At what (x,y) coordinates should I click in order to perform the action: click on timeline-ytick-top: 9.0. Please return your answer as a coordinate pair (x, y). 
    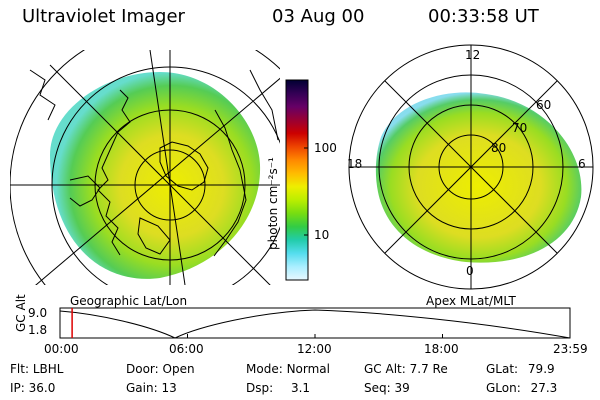
    Looking at the image, I should click on (38, 313).